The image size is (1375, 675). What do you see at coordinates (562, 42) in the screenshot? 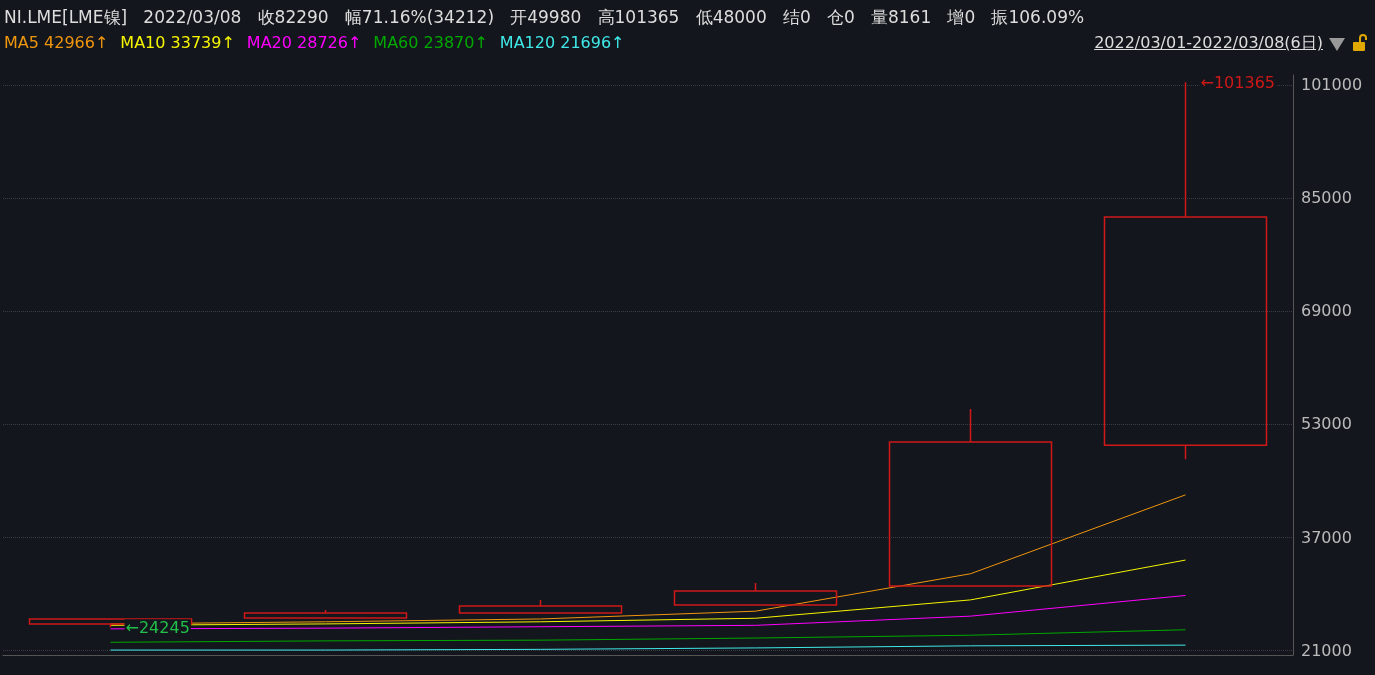
I see `text: MA120 21696↑` at bounding box center [562, 42].